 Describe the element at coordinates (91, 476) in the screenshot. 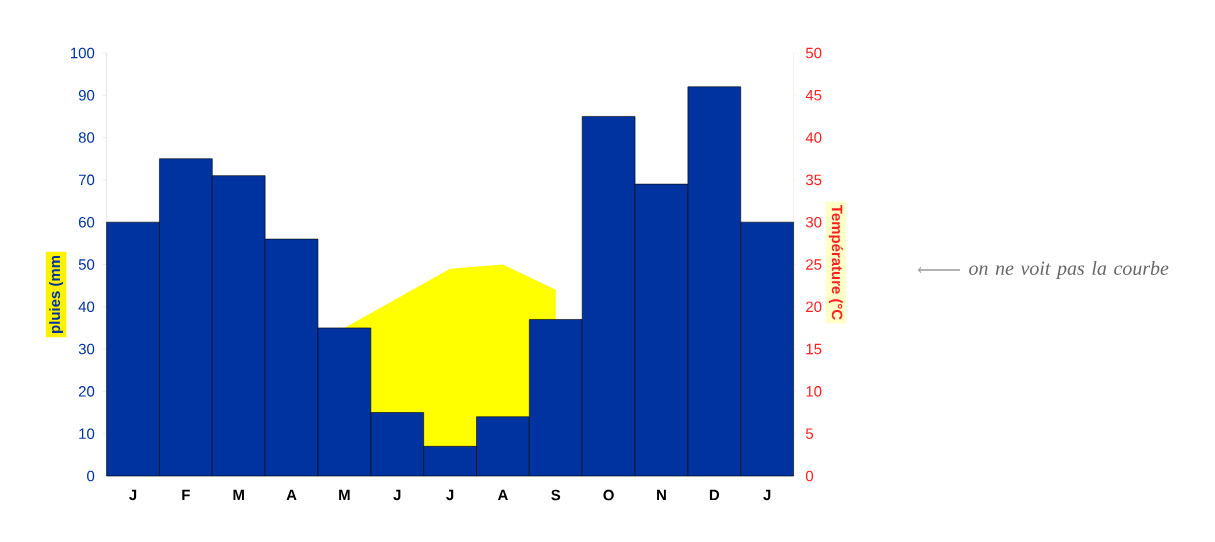

I see `y-tick-label: 0` at that location.